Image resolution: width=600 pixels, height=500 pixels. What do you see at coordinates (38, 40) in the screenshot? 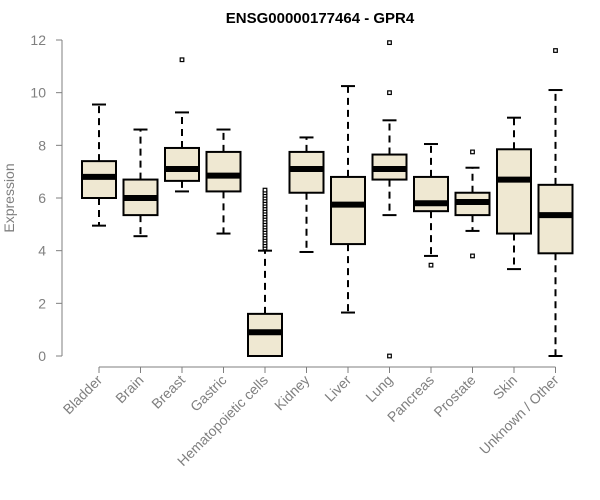
I see `y-tick-label: 12` at bounding box center [38, 40].